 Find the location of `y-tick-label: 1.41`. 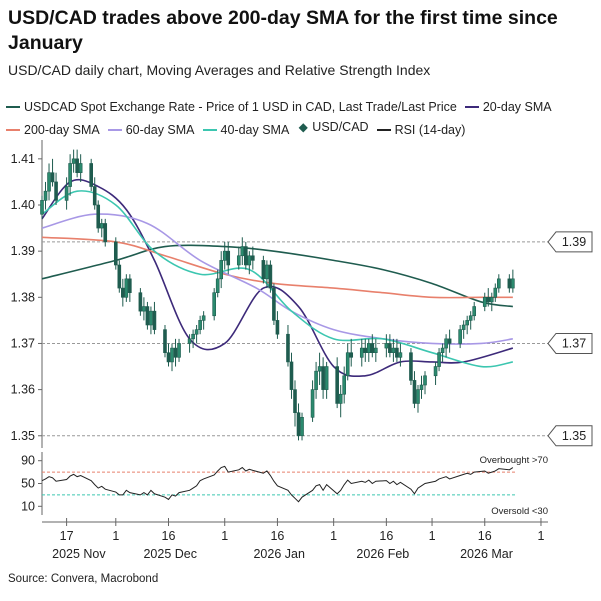

y-tick-label: 1.41 is located at coordinates (23, 159).